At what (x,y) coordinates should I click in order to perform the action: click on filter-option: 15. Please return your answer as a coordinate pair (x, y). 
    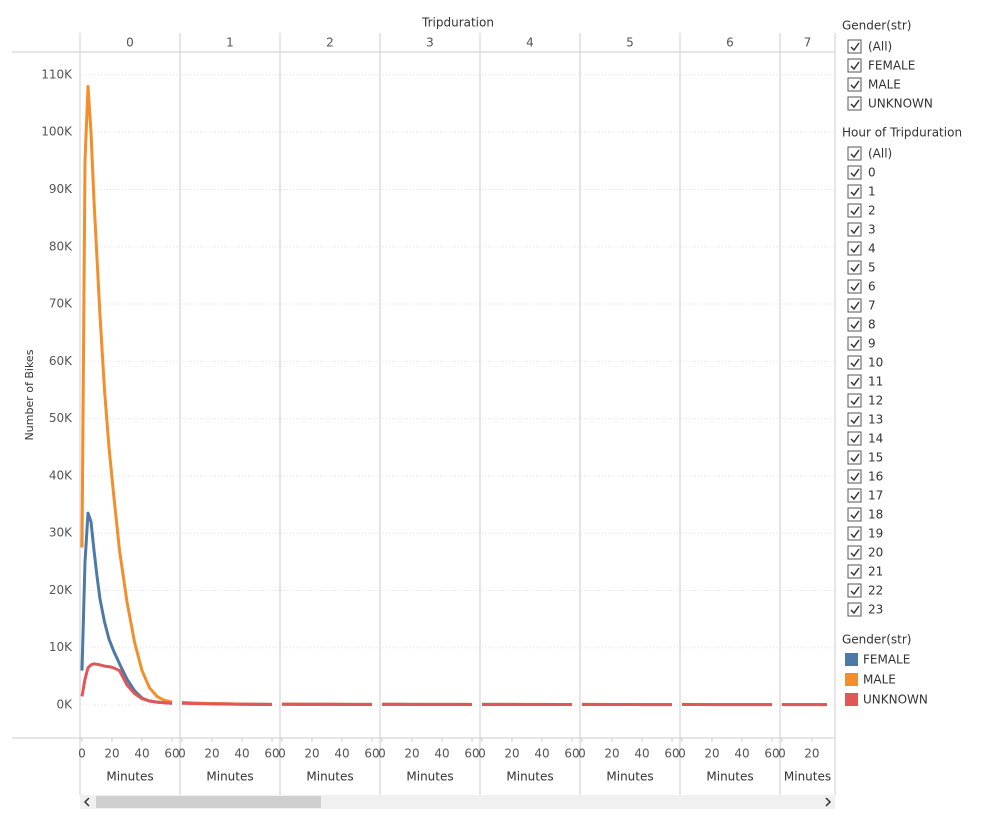
    Looking at the image, I should click on (875, 458).